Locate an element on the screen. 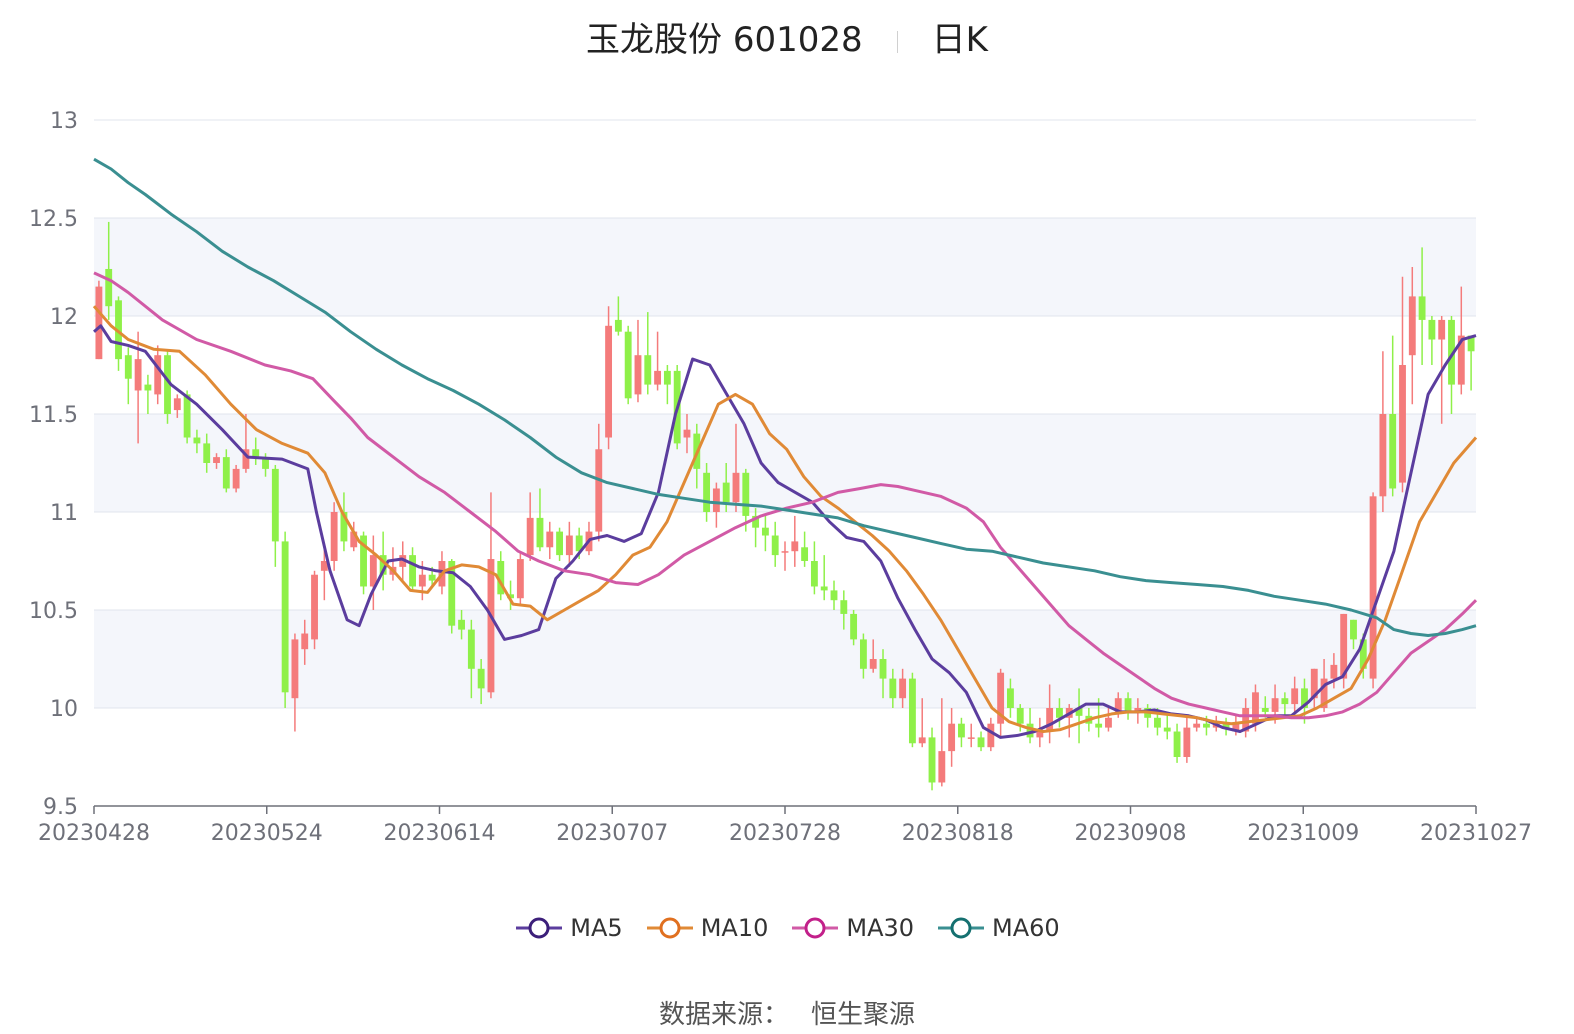 The image size is (1574, 1034). legend-item-ma60: MA60 is located at coordinates (998, 928).